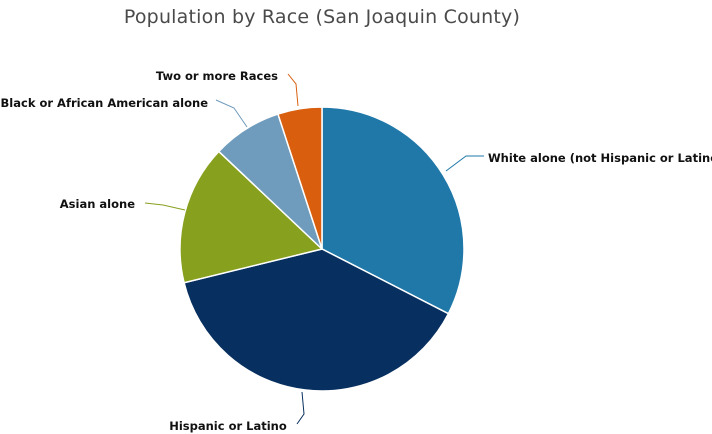 This screenshot has width=712, height=434. What do you see at coordinates (600, 158) in the screenshot?
I see `slice-label: White alone (not Hispanic or Latino)` at bounding box center [600, 158].